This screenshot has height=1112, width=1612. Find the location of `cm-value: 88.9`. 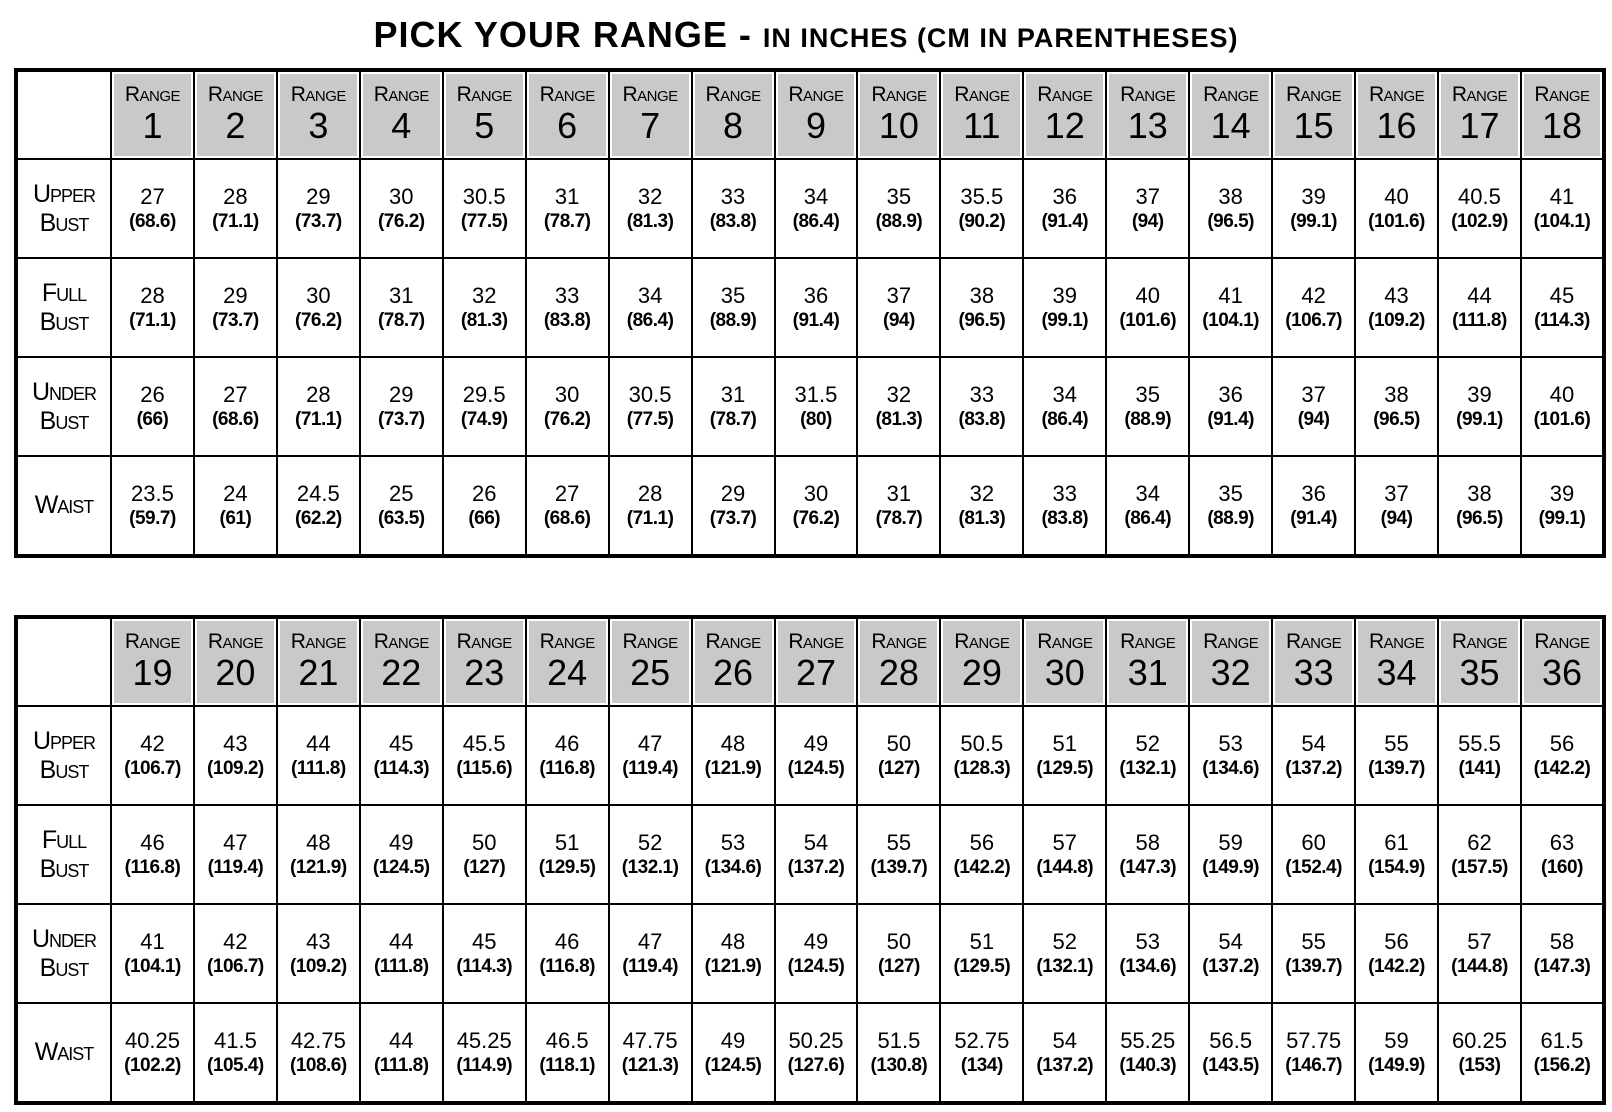

cm-value: 88.9 is located at coordinates (1147, 420).